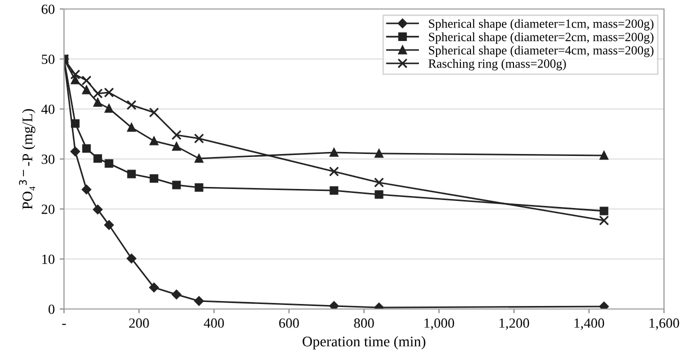 This screenshot has height=363, width=680. What do you see at coordinates (48, 209) in the screenshot?
I see `y-tick-label: 20` at bounding box center [48, 209].